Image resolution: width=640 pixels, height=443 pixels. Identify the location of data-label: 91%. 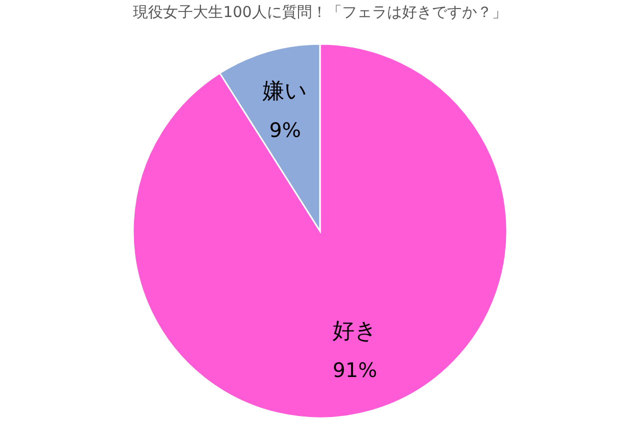
(355, 370).